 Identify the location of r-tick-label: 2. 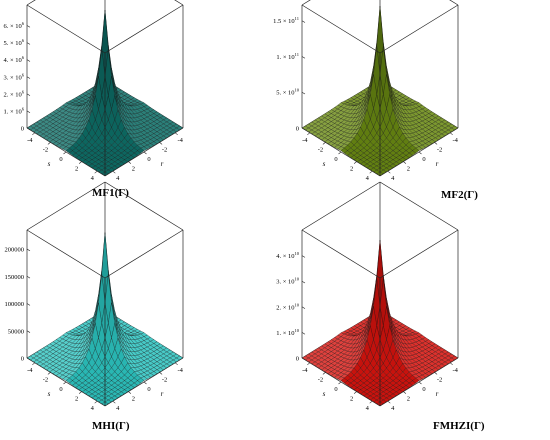
(133, 169).